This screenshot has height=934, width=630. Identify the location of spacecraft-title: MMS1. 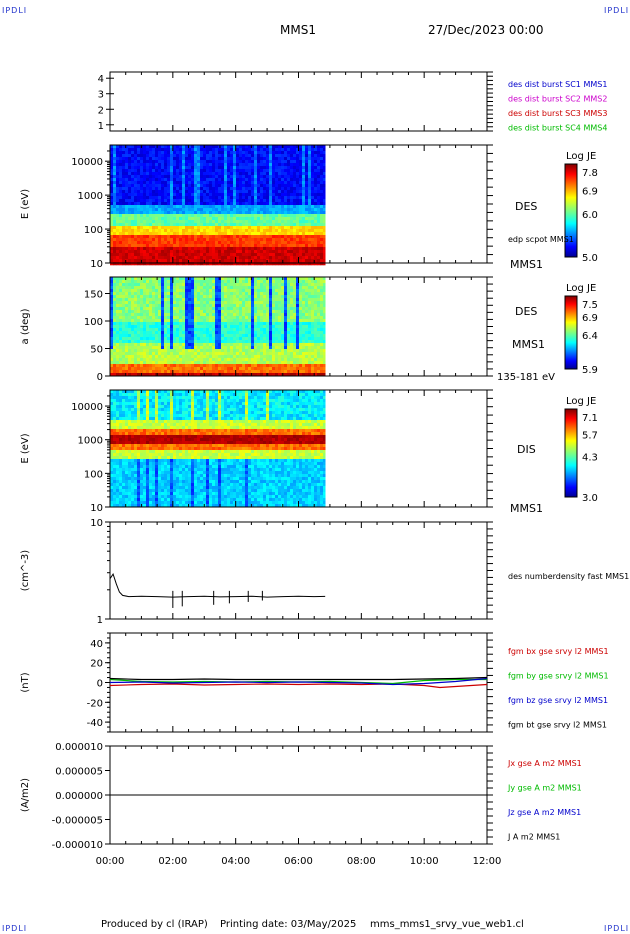
(298, 30).